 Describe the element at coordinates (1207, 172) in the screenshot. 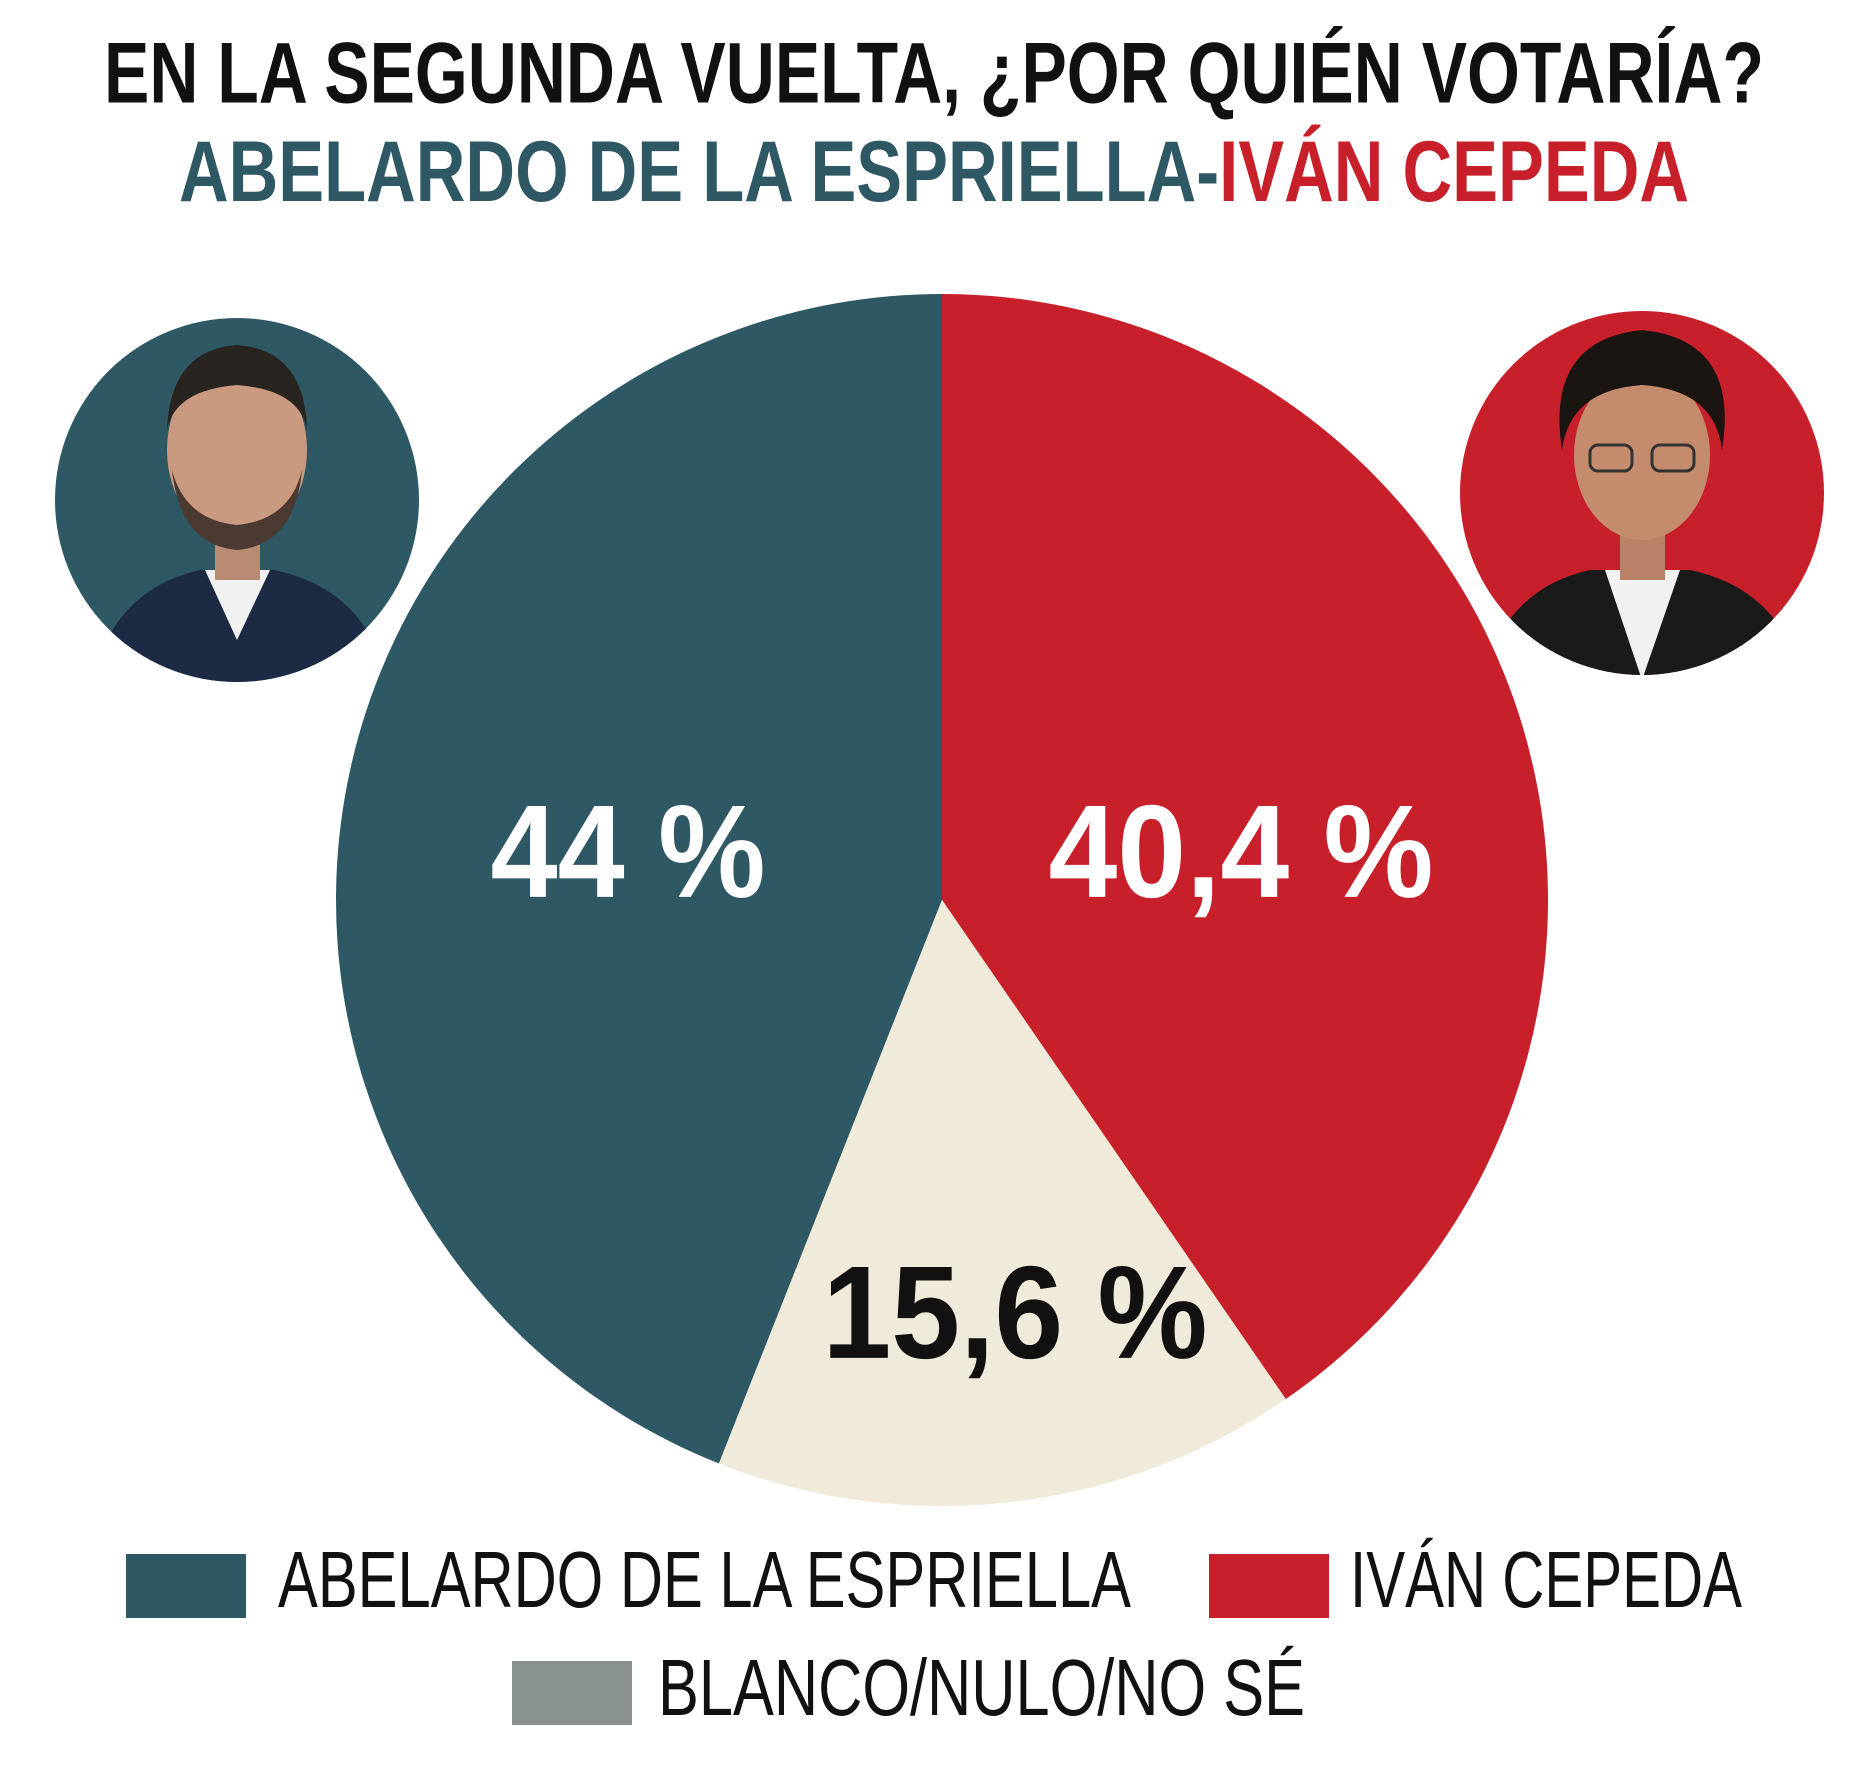

I see `subtitle-part: -` at that location.